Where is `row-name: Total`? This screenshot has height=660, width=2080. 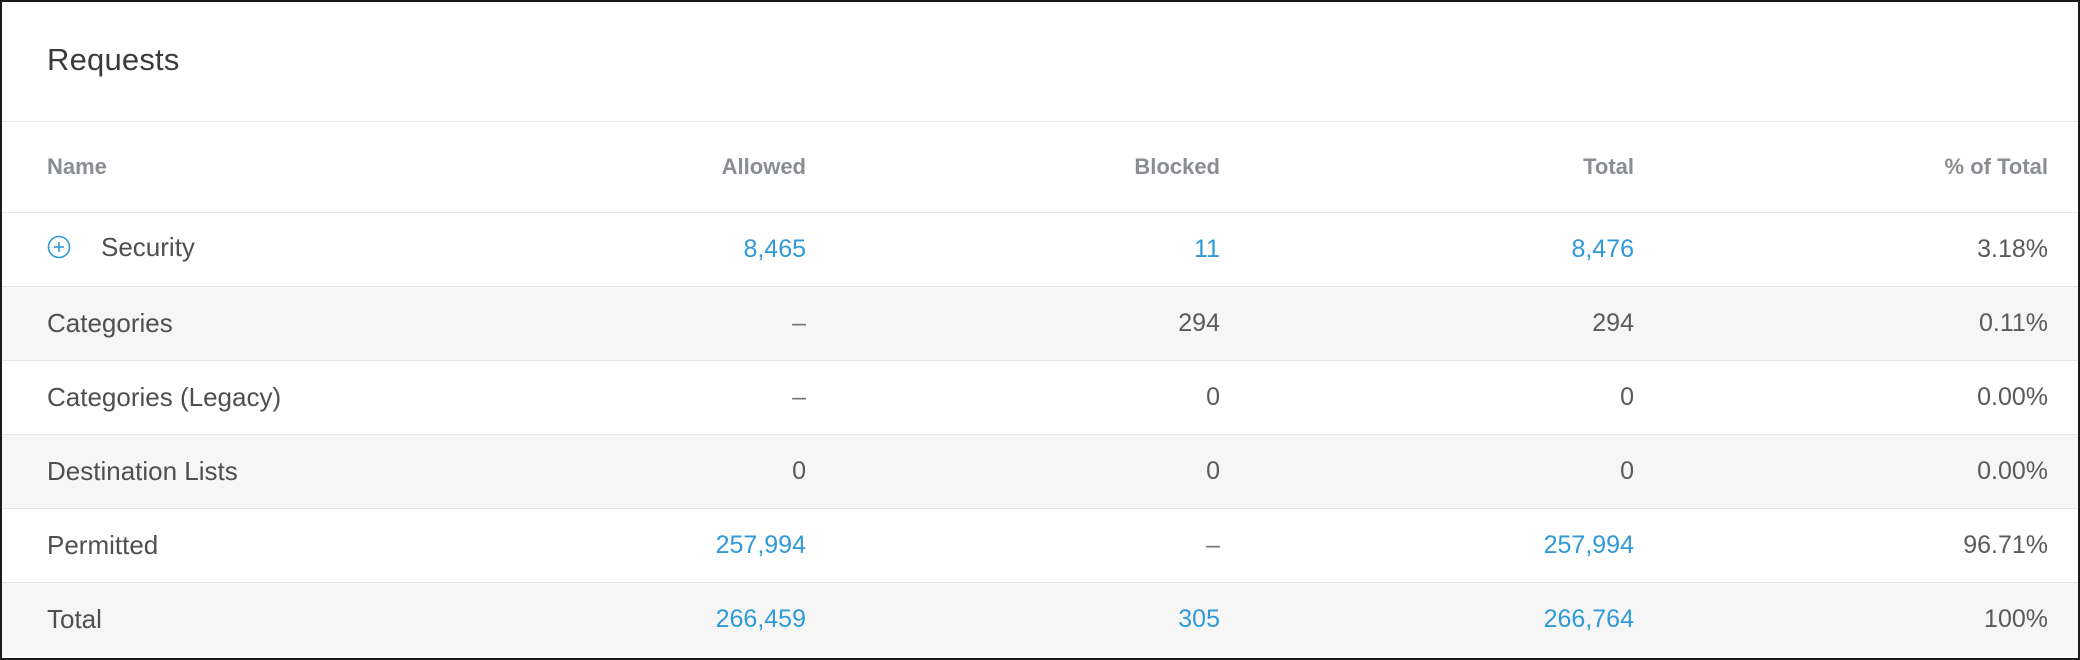 row-name: Total is located at coordinates (74, 618).